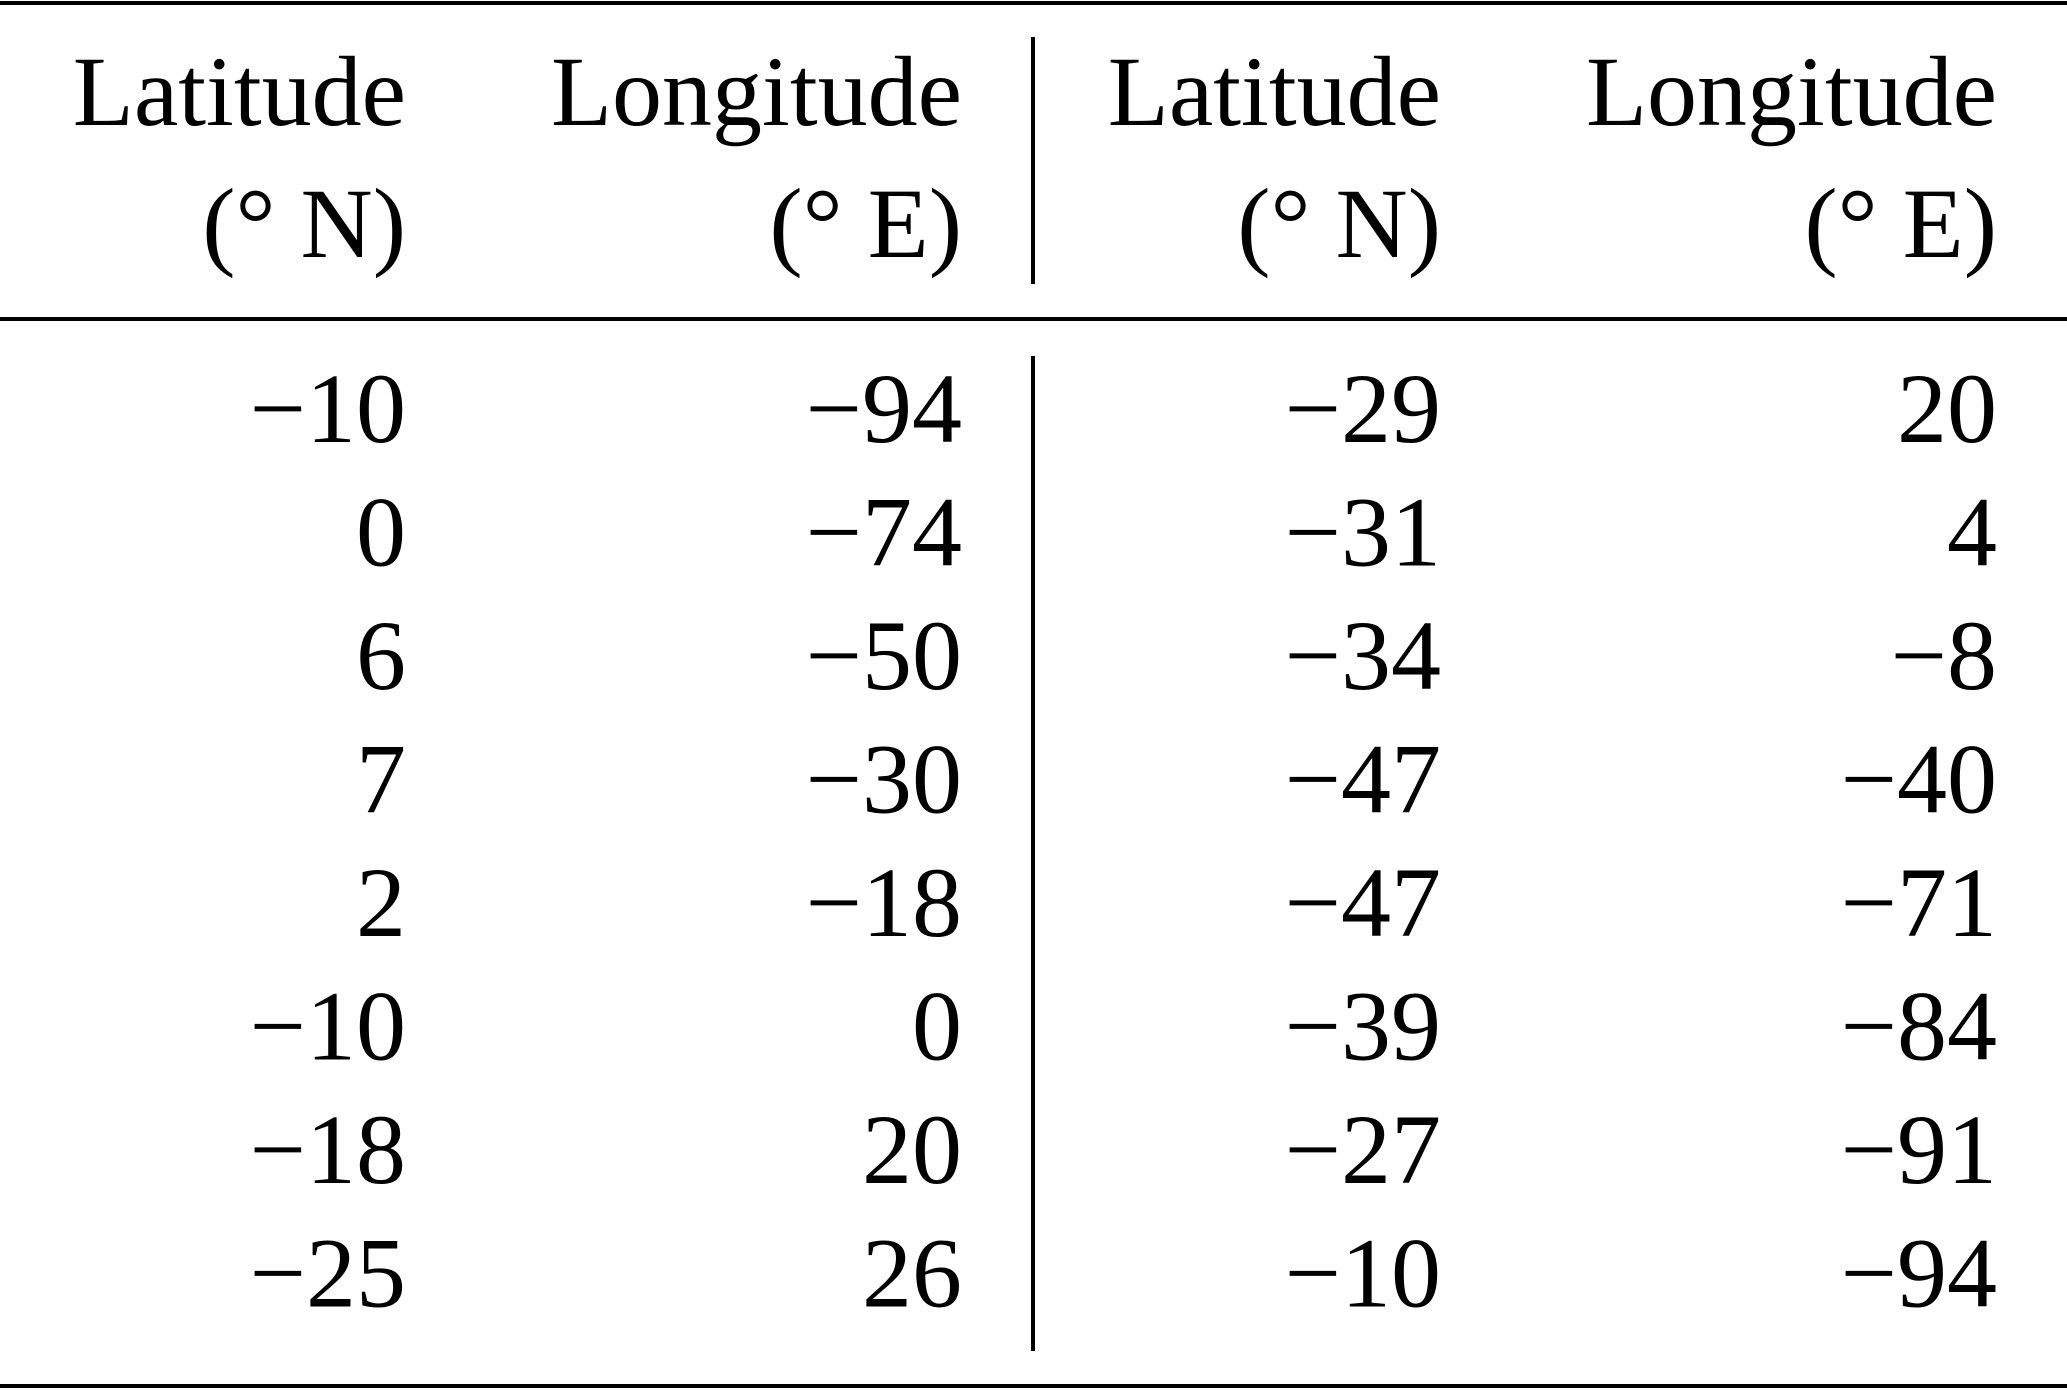 This screenshot has height=1390, width=2067. I want to click on cell: −31, so click(1363, 532).